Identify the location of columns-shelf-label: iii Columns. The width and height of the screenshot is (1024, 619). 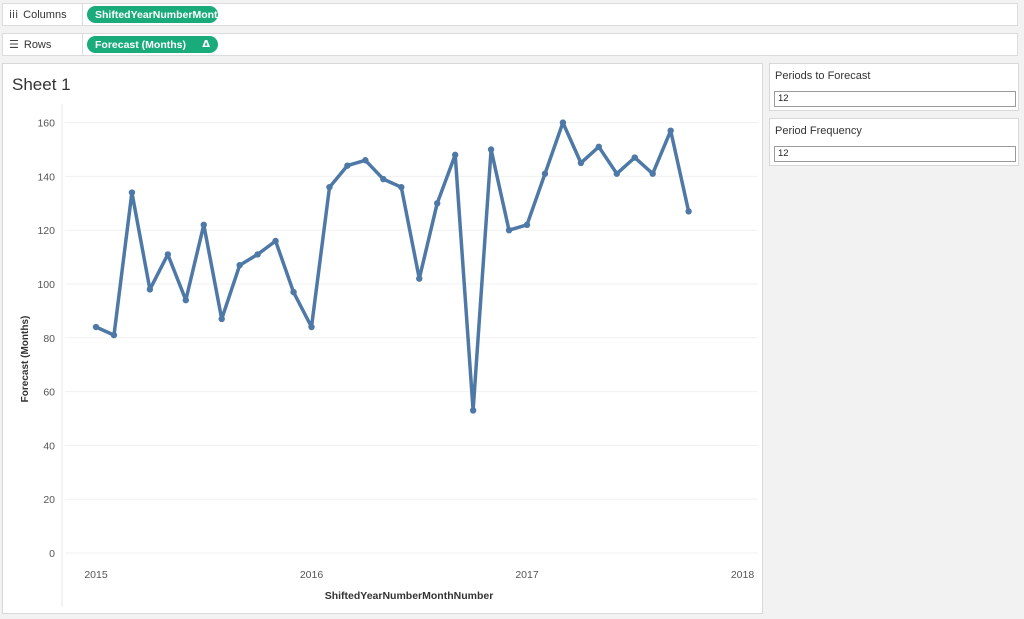
(43, 14).